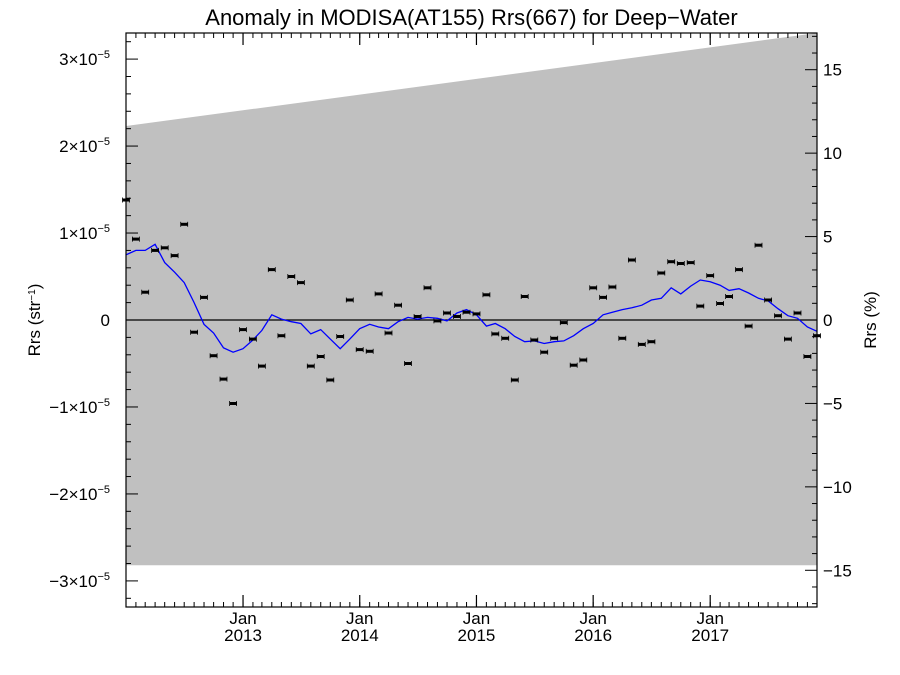 The height and width of the screenshot is (675, 900). I want to click on y-left-tick-label: 2×10⁻⁵, so click(84, 146).